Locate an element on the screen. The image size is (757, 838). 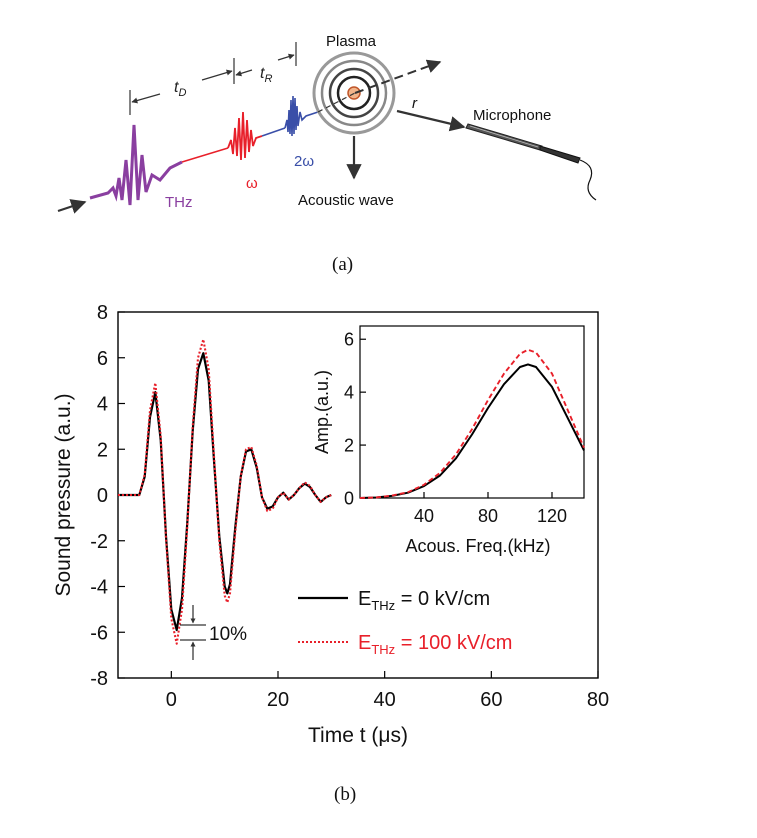
ten-percent-annotation: 10% is located at coordinates (213, 632).